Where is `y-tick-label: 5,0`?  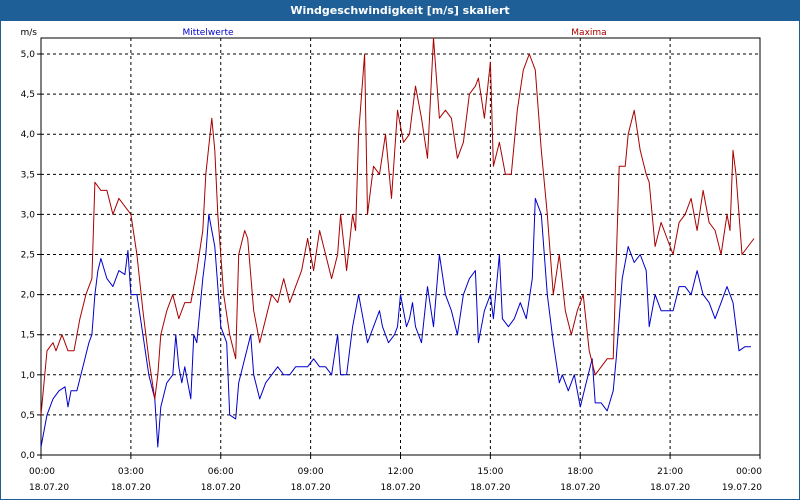
y-tick-label: 5,0 is located at coordinates (28, 55).